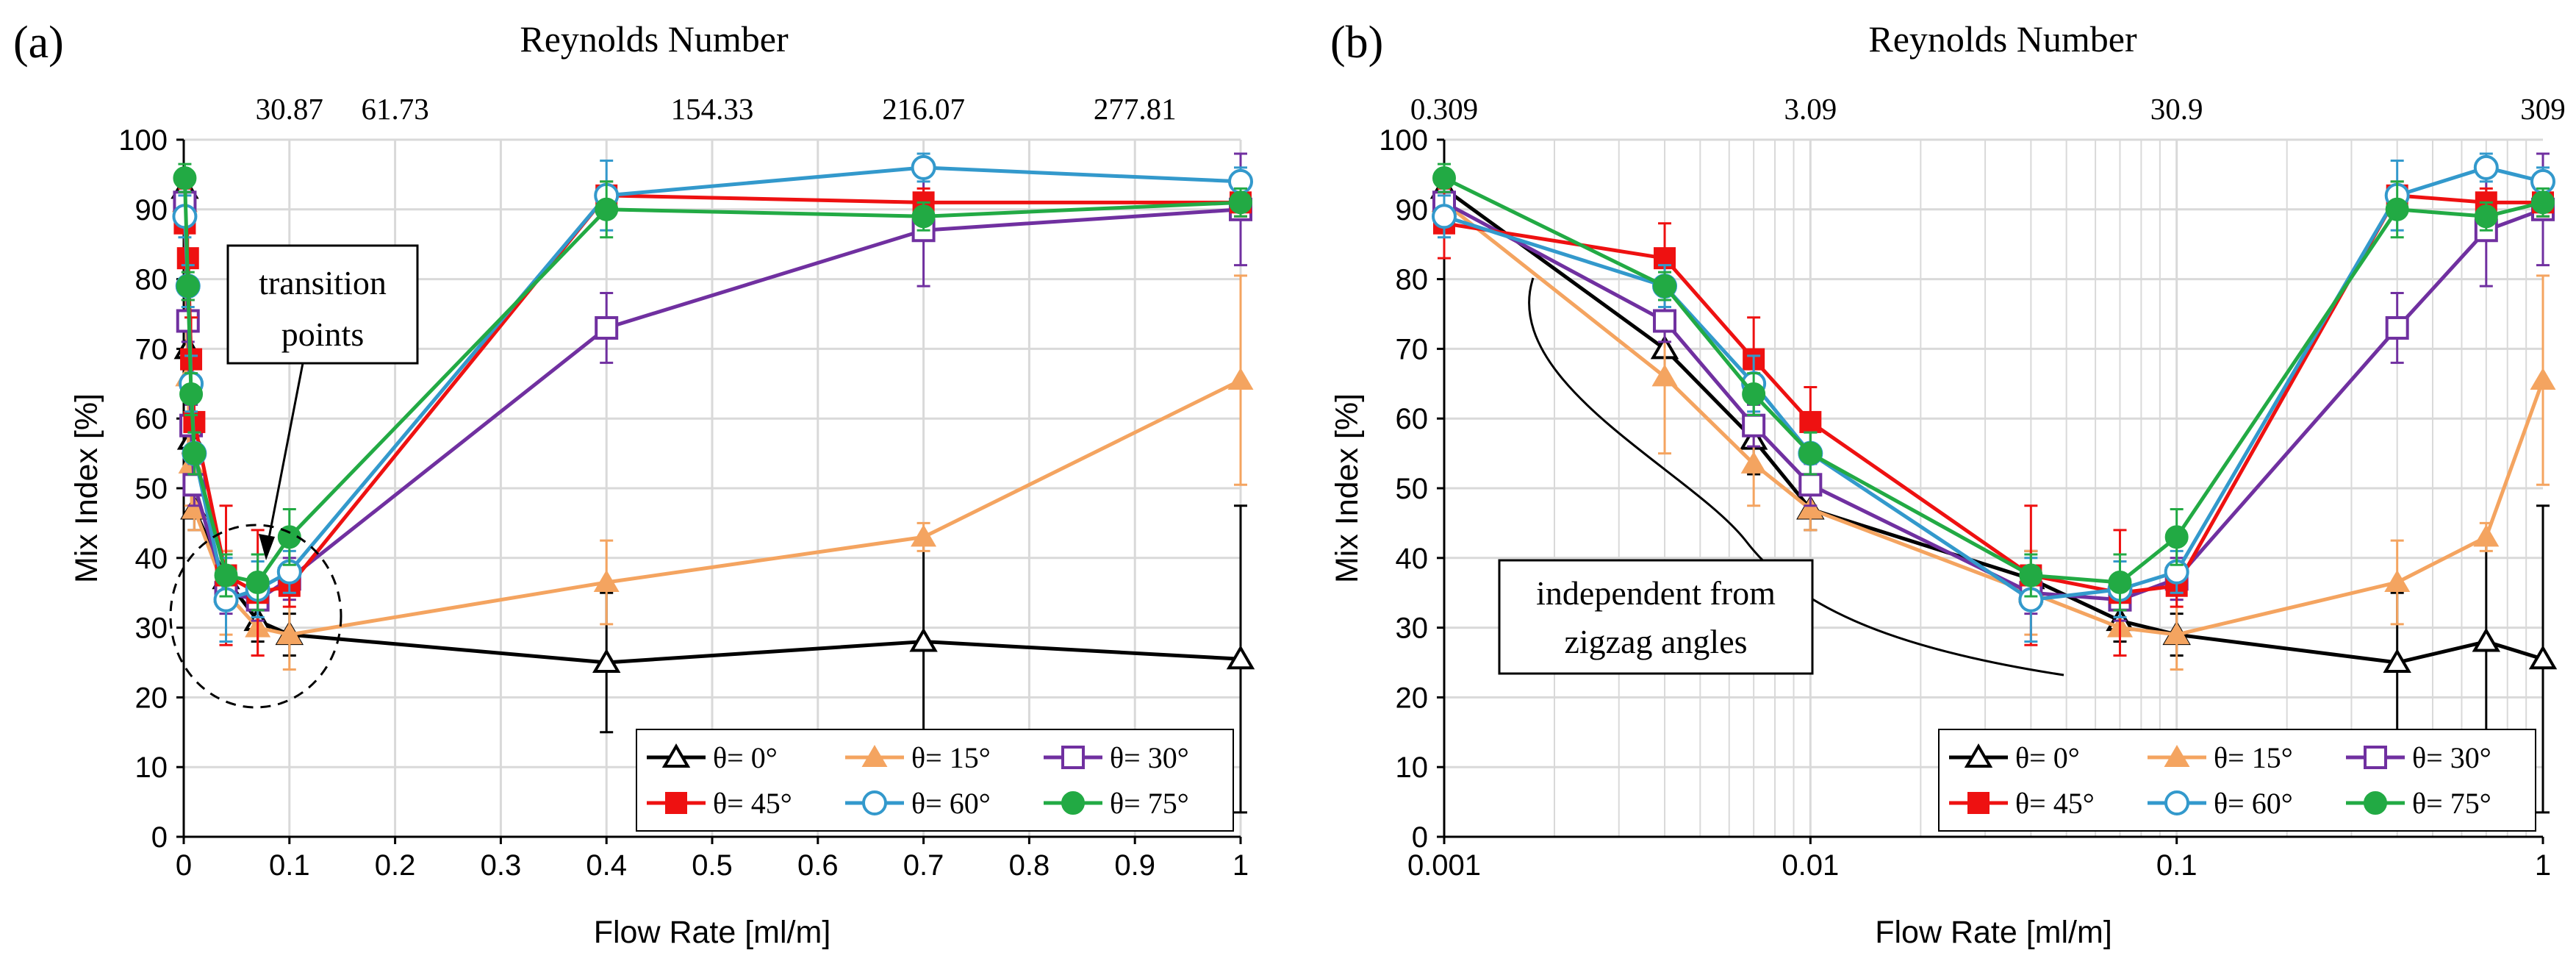 The height and width of the screenshot is (964, 2576). Describe the element at coordinates (923, 865) in the screenshot. I see `x-tick-label: 0.7` at that location.